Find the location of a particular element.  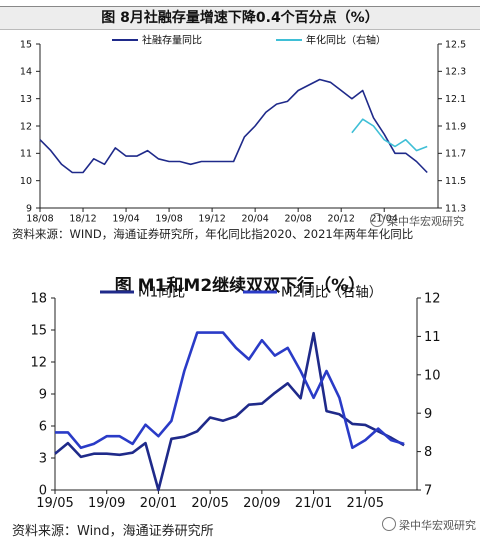

y-tick-label-right: 11.9 is located at coordinates (455, 126).